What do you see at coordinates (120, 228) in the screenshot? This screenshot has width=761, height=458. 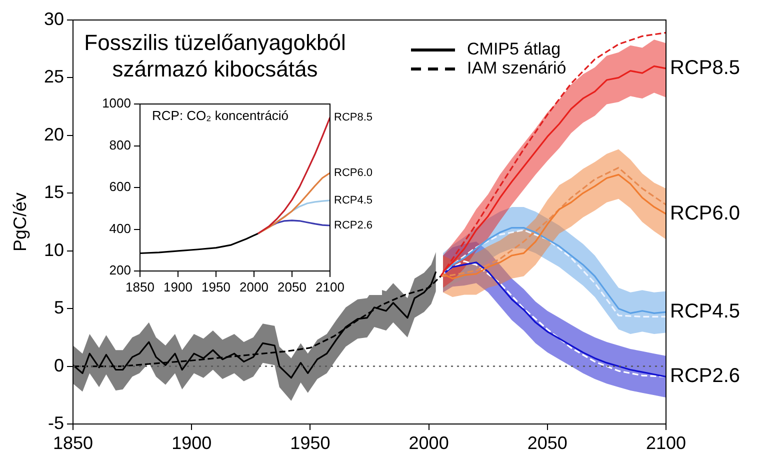 I see `y-tick-label: 400` at bounding box center [120, 228].